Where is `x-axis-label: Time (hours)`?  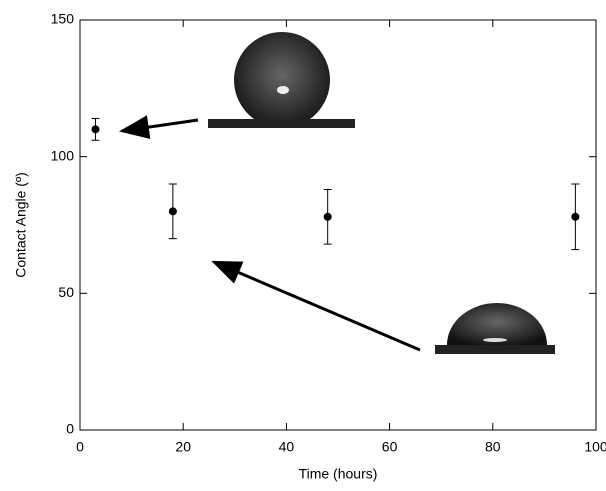 x-axis-label: Time (hours) is located at coordinates (338, 474).